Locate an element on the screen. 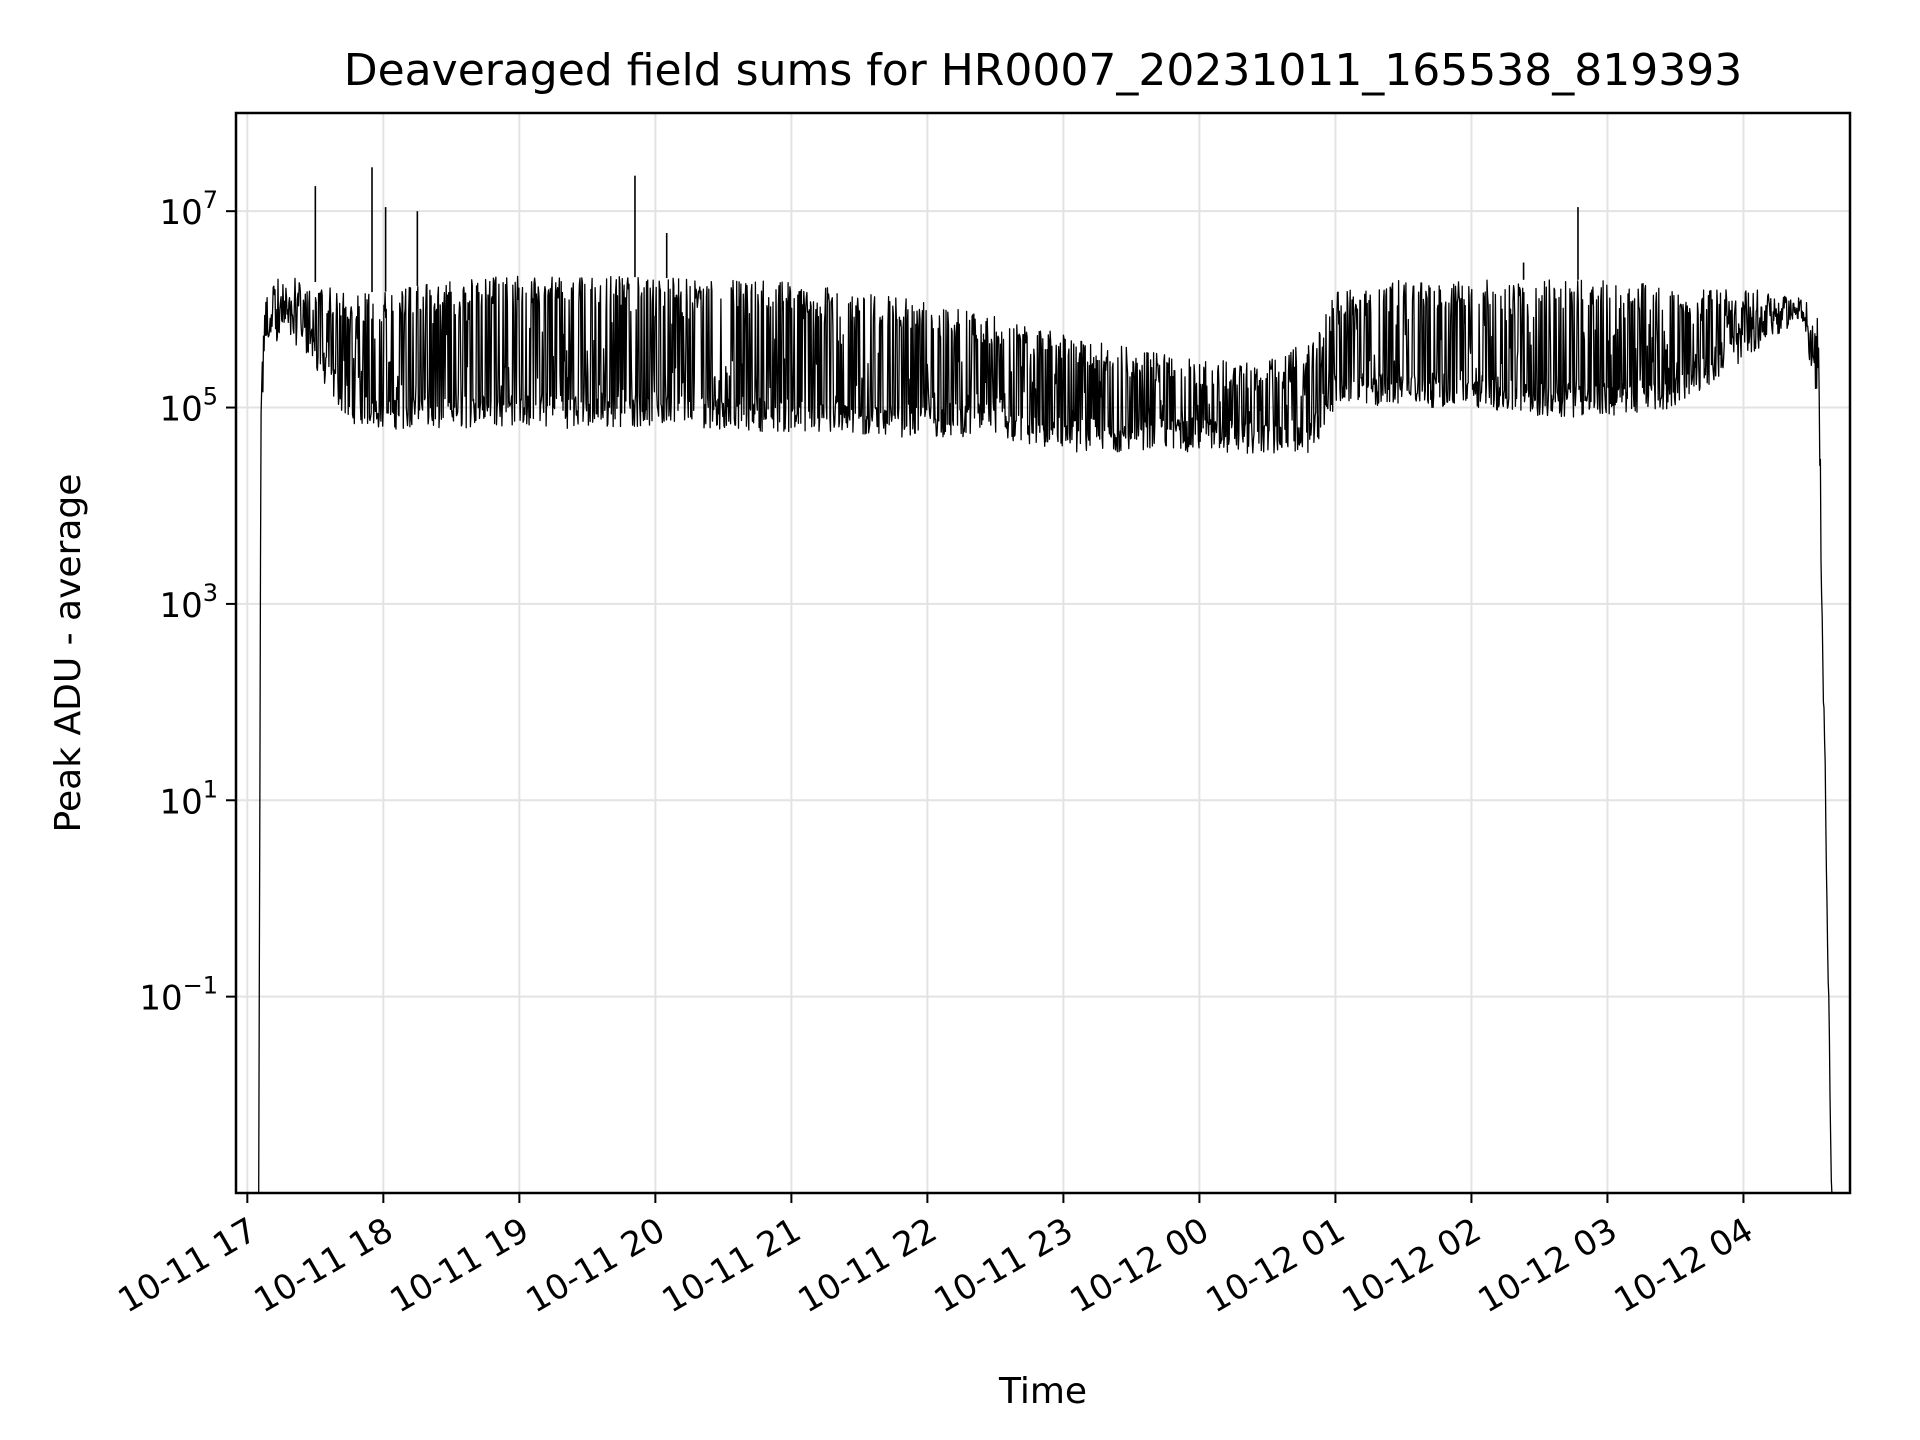 The height and width of the screenshot is (1440, 1920). y-tick-label: 10¹ is located at coordinates (188, 798).